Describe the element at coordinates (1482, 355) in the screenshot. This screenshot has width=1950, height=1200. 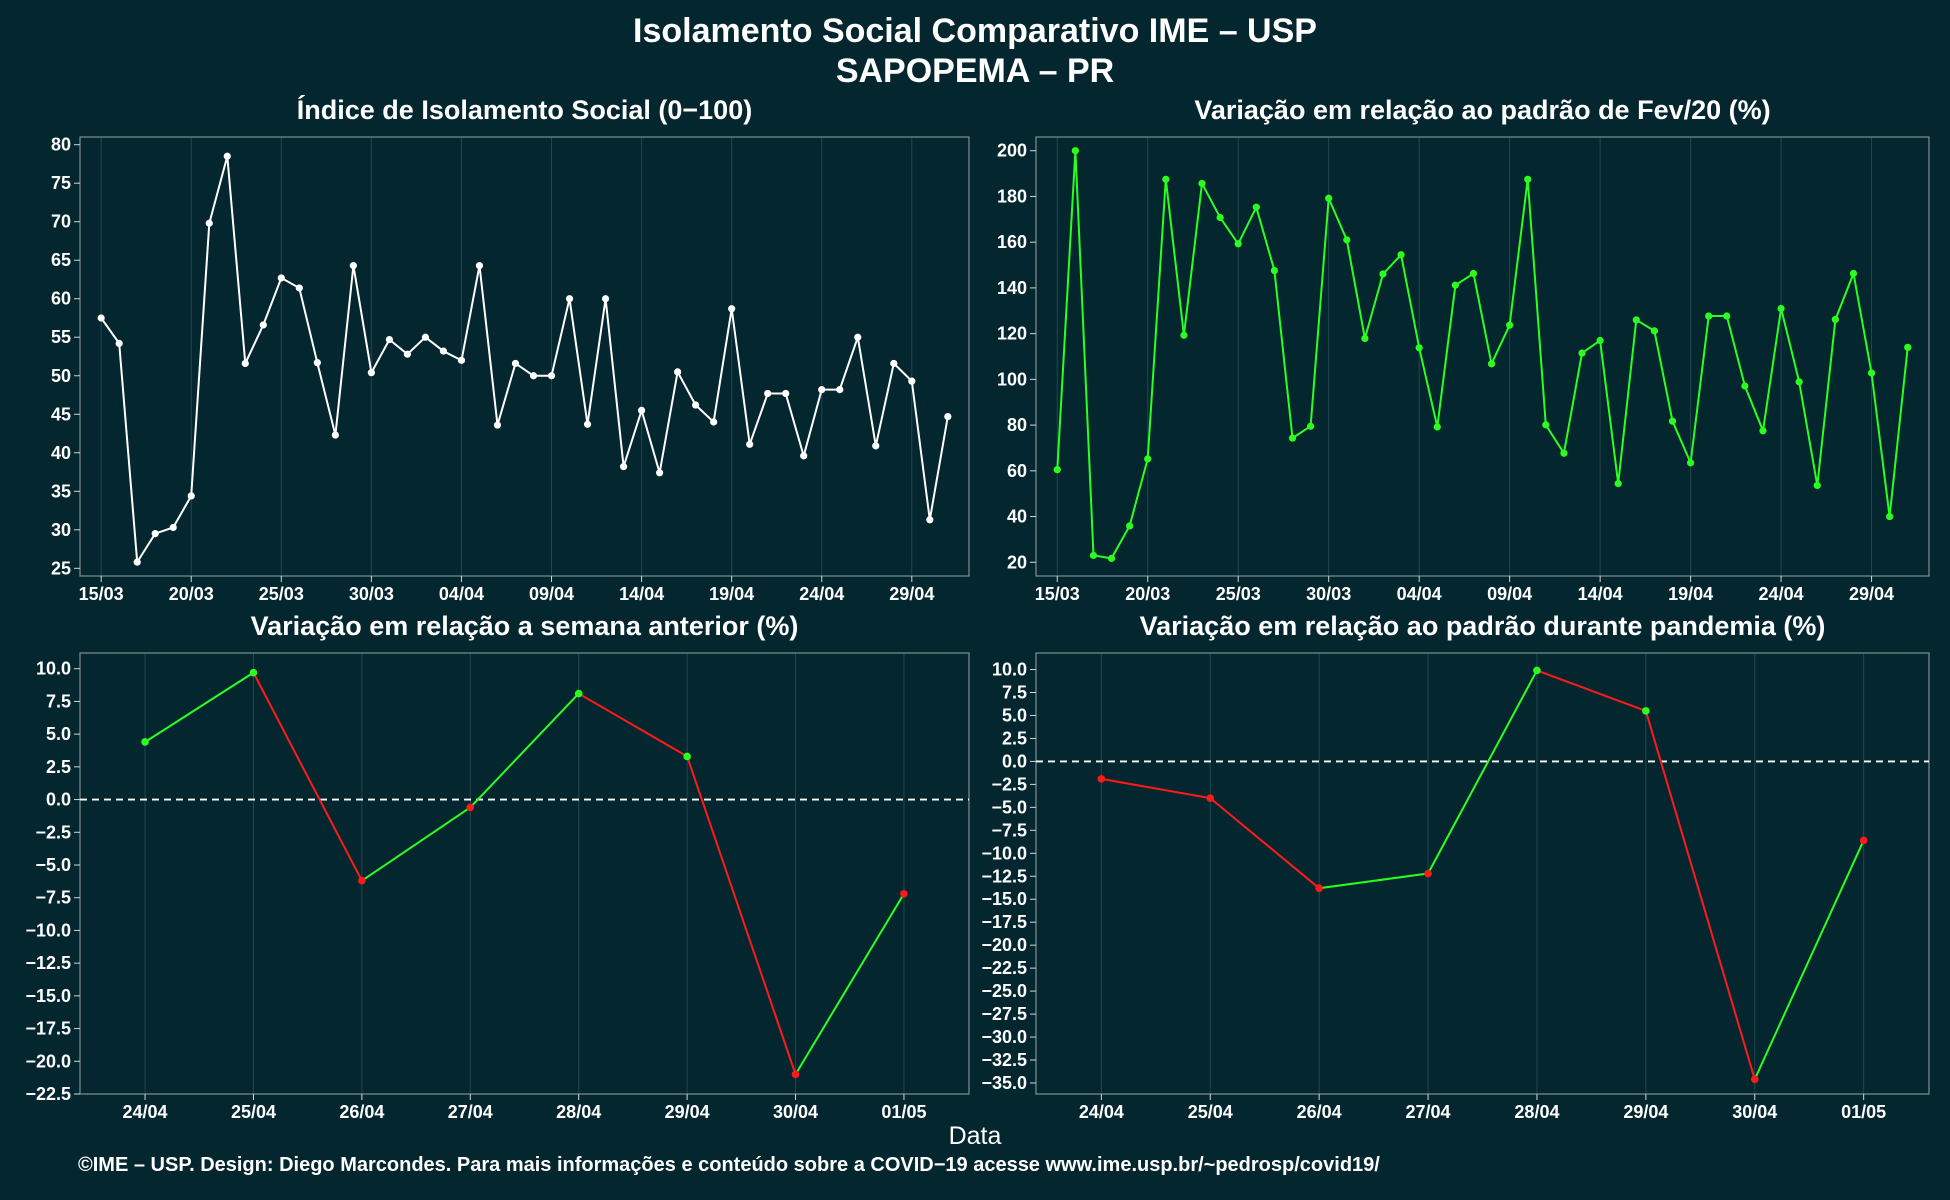
I see `series-line` at that location.